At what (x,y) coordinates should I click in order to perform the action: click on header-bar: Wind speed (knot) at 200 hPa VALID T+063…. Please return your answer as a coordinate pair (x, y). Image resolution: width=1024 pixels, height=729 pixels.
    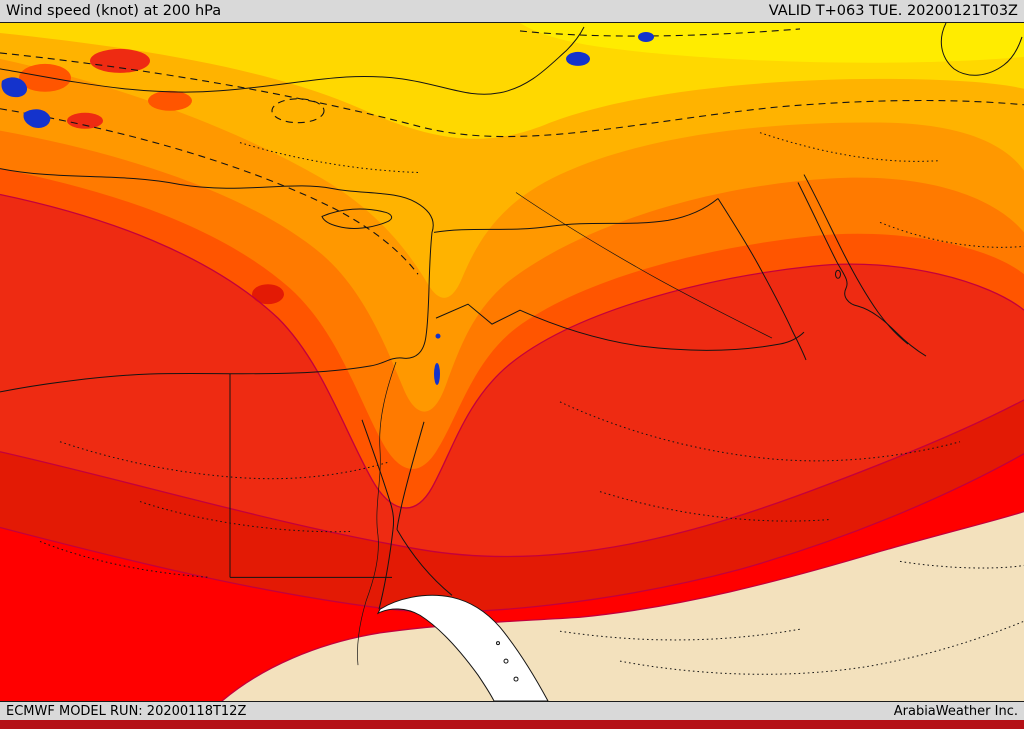
    Looking at the image, I should click on (512, 11).